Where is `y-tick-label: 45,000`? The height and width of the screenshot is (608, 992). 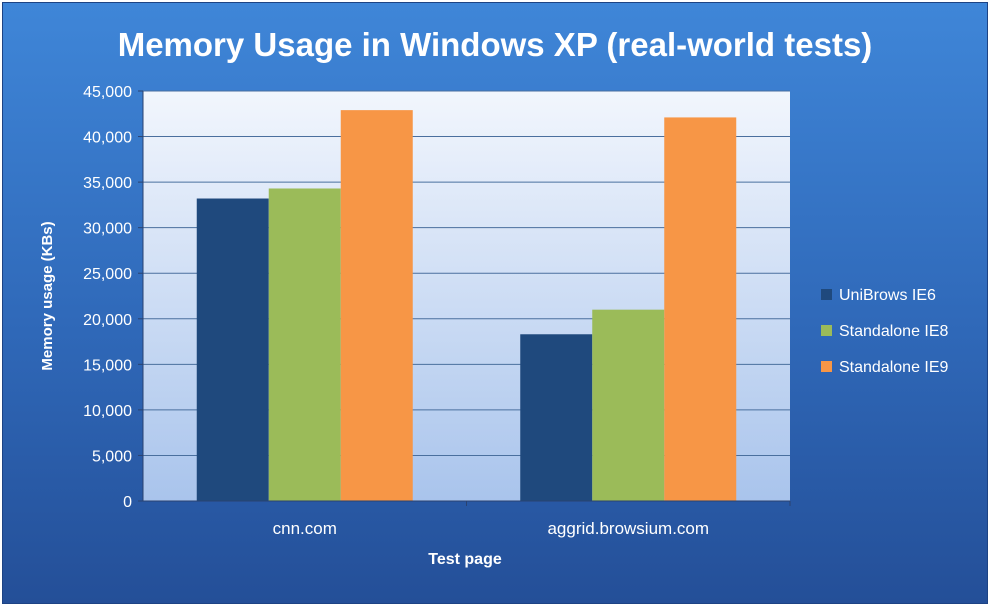 y-tick-label: 45,000 is located at coordinates (107, 92).